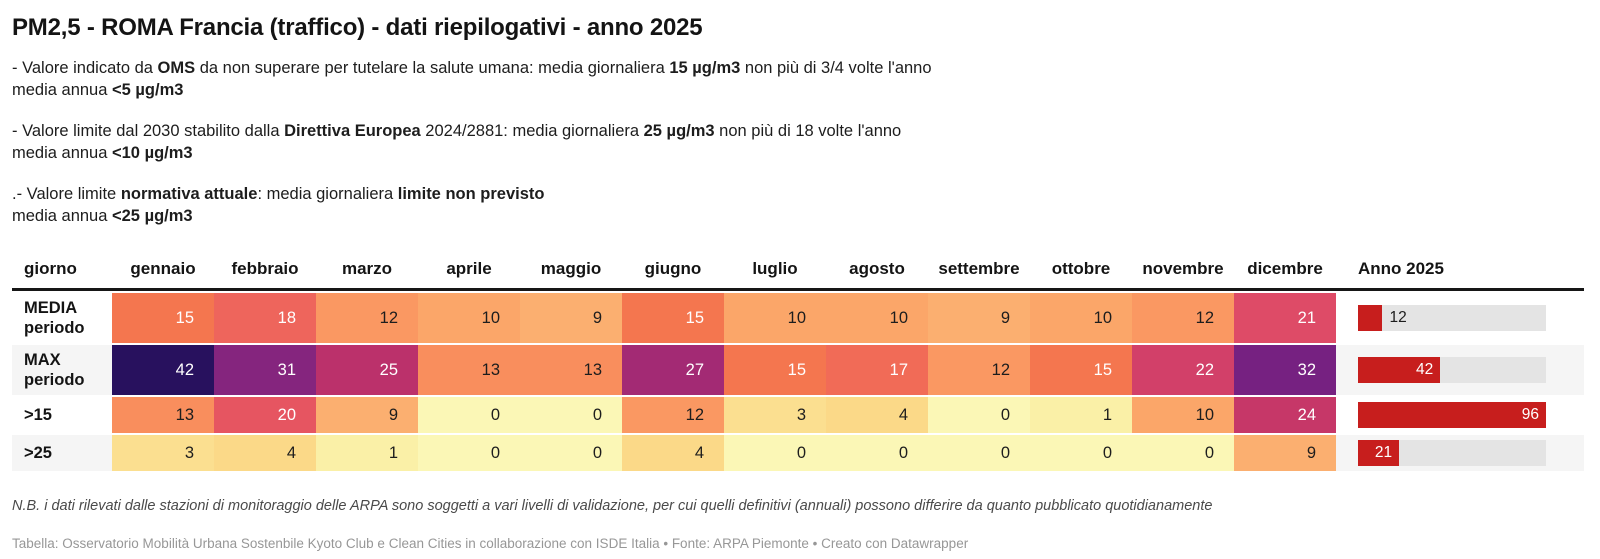 This screenshot has height=559, width=1600. I want to click on column-header-month: maggio, so click(571, 270).